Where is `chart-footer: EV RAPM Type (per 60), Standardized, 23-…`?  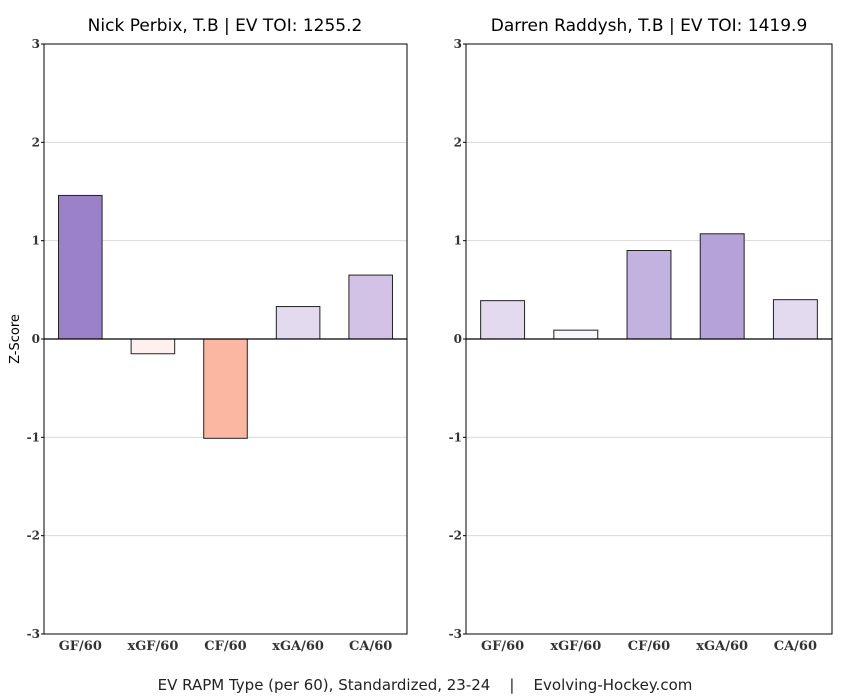
chart-footer: EV RAPM Type (per 60), Standardized, 23-… is located at coordinates (425, 685).